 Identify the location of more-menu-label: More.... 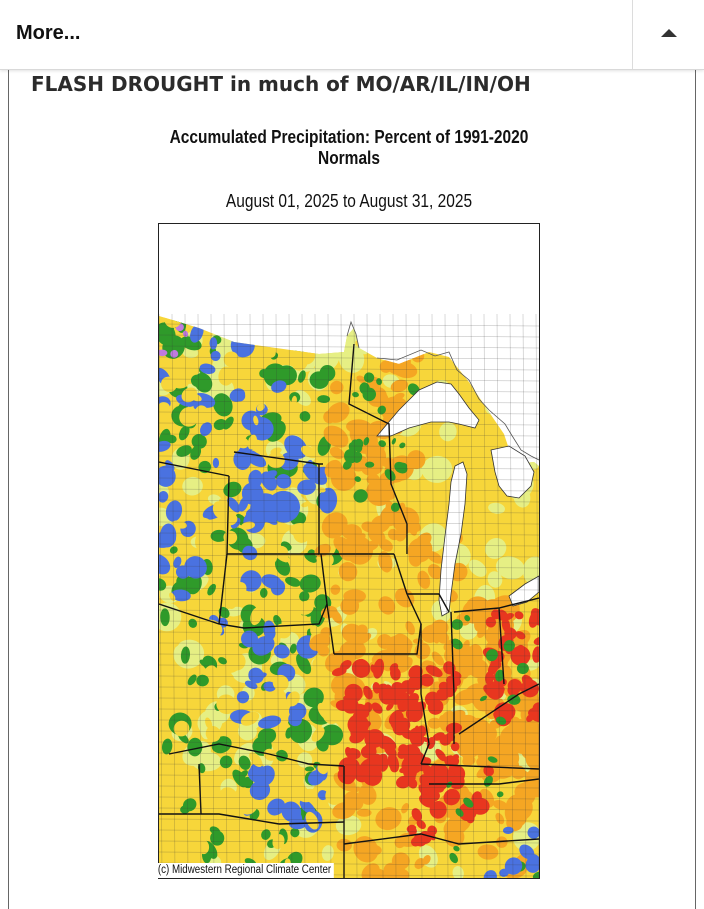
(48, 33).